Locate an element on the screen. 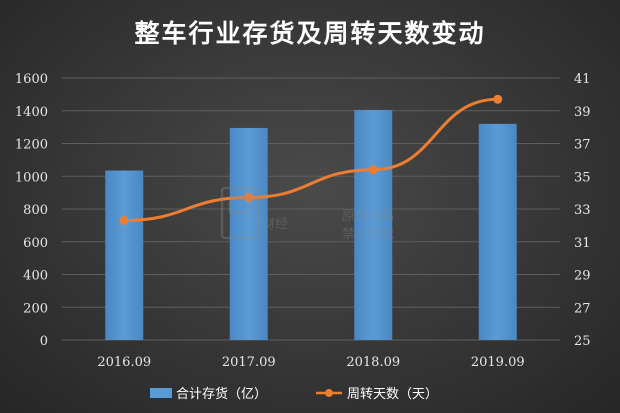 The height and width of the screenshot is (413, 620). y-left-tick-label: 1600 is located at coordinates (31, 79).